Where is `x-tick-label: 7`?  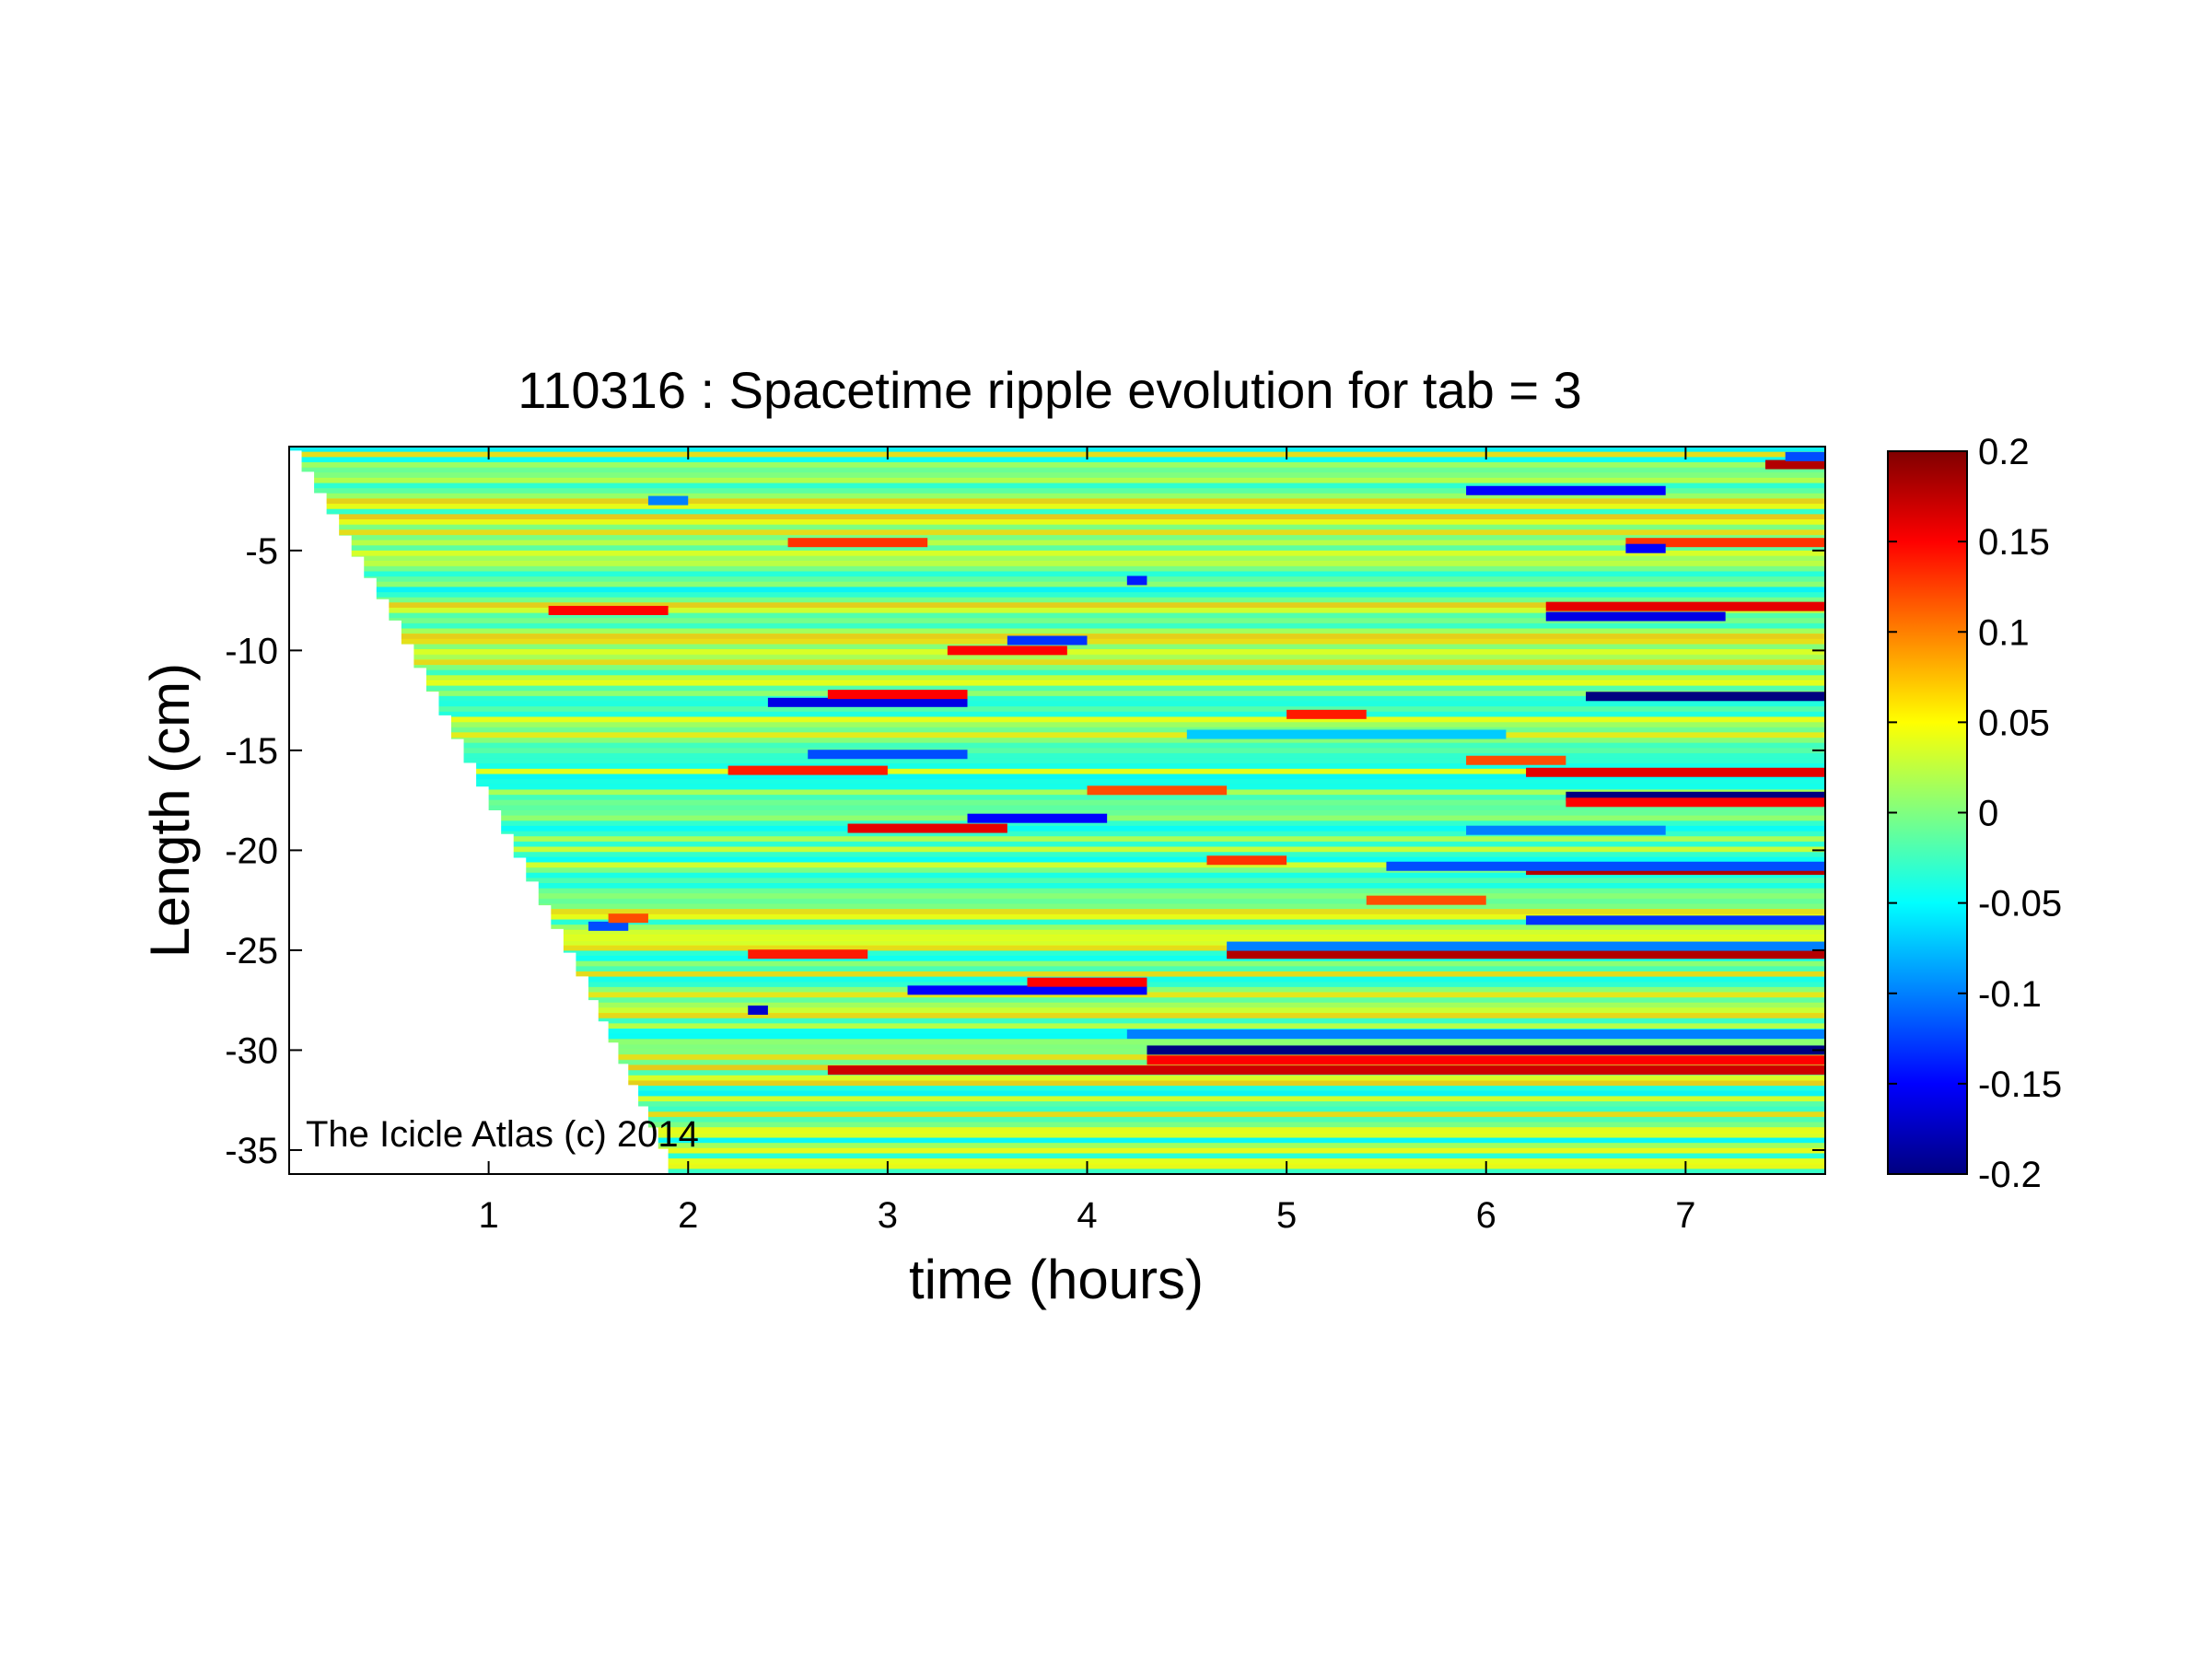
x-tick-label: 7 is located at coordinates (1685, 1215).